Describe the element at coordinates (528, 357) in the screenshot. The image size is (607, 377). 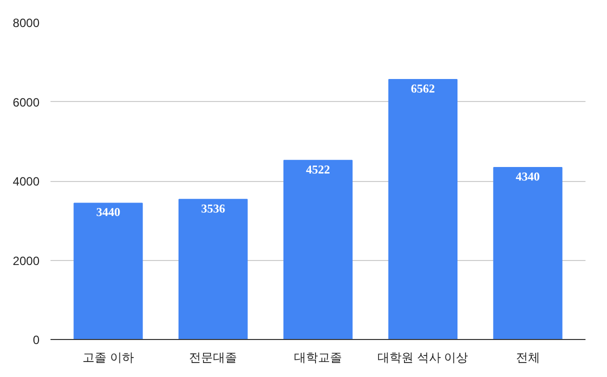
I see `x-tick-label: 전체` at that location.